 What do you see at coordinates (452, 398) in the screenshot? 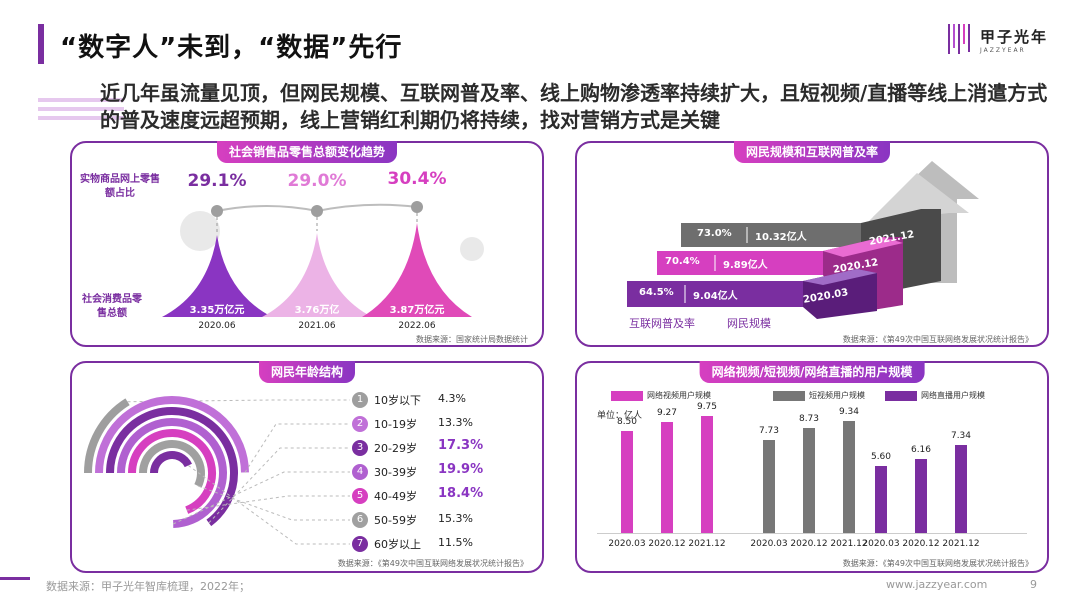
I see `age-pct: 4.3%` at bounding box center [452, 398].